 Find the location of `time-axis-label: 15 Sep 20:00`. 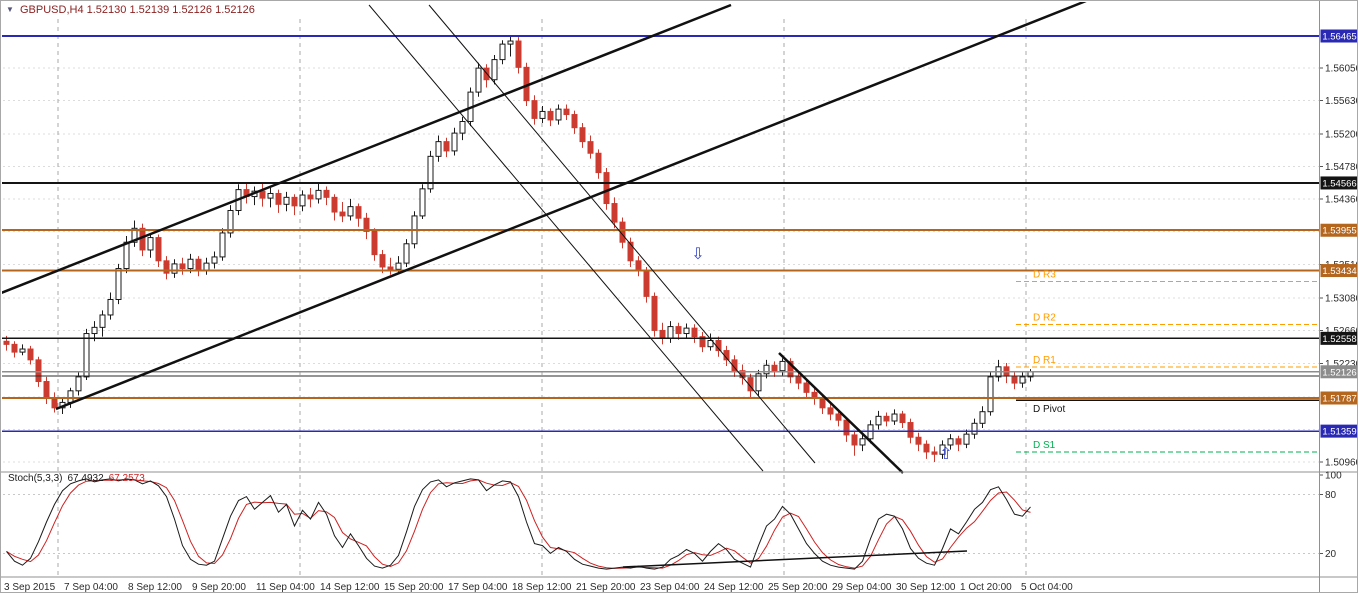

time-axis-label: 15 Sep 20:00 is located at coordinates (414, 587).